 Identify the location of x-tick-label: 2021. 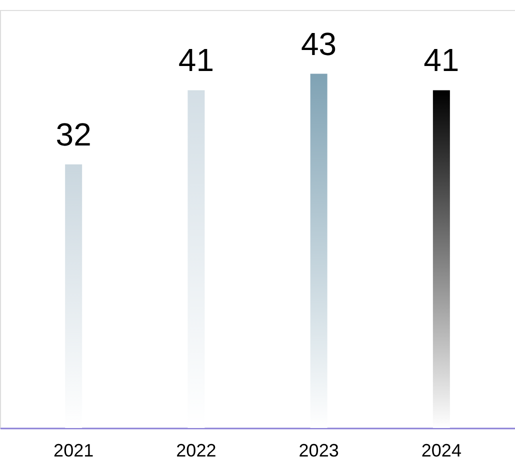
(74, 450).